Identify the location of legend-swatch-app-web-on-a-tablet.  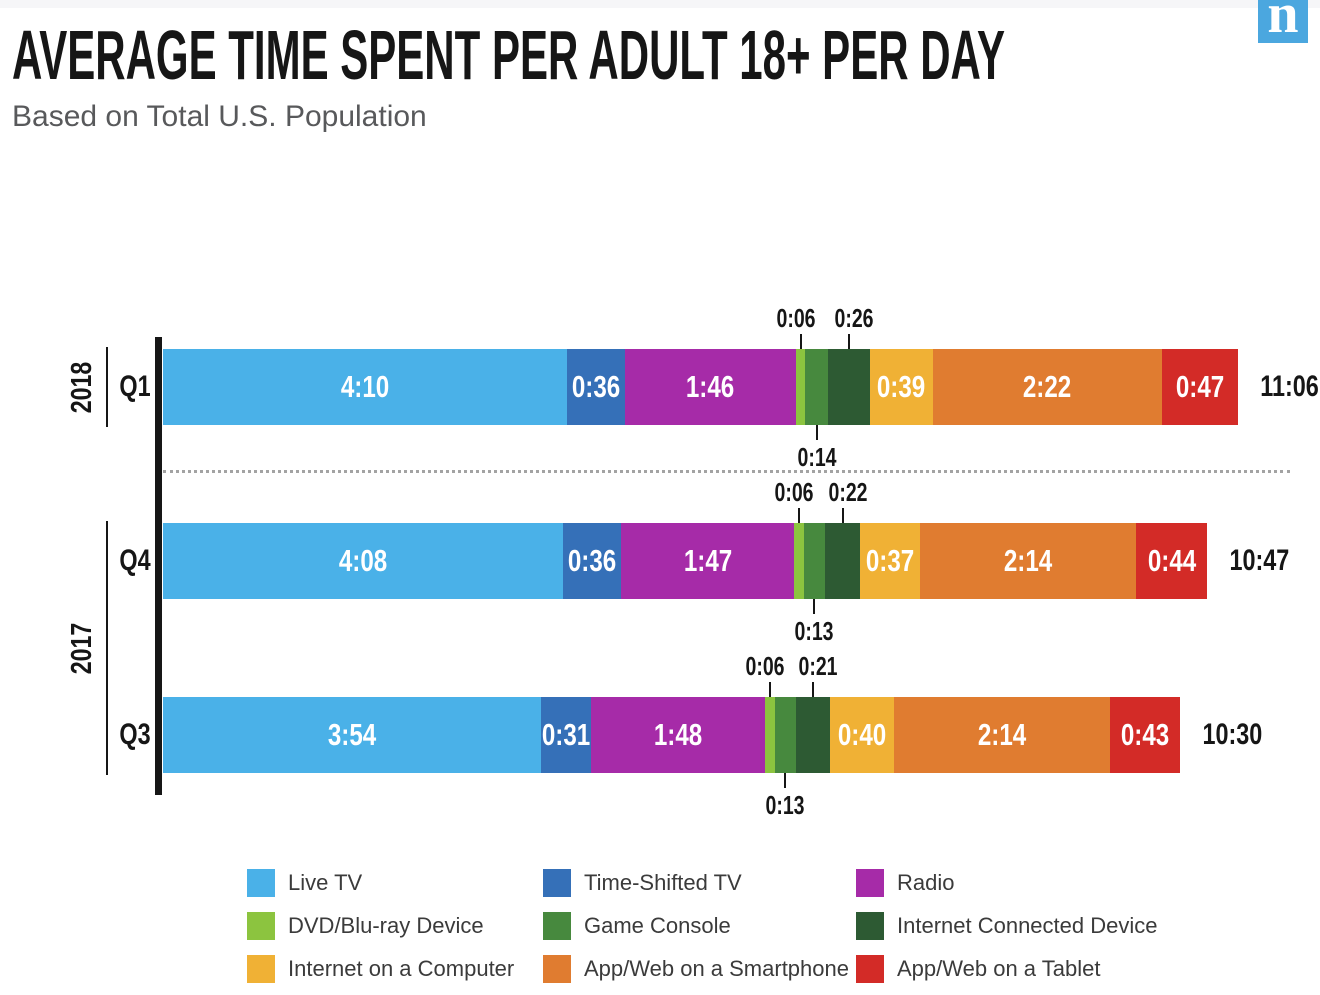
(870, 969).